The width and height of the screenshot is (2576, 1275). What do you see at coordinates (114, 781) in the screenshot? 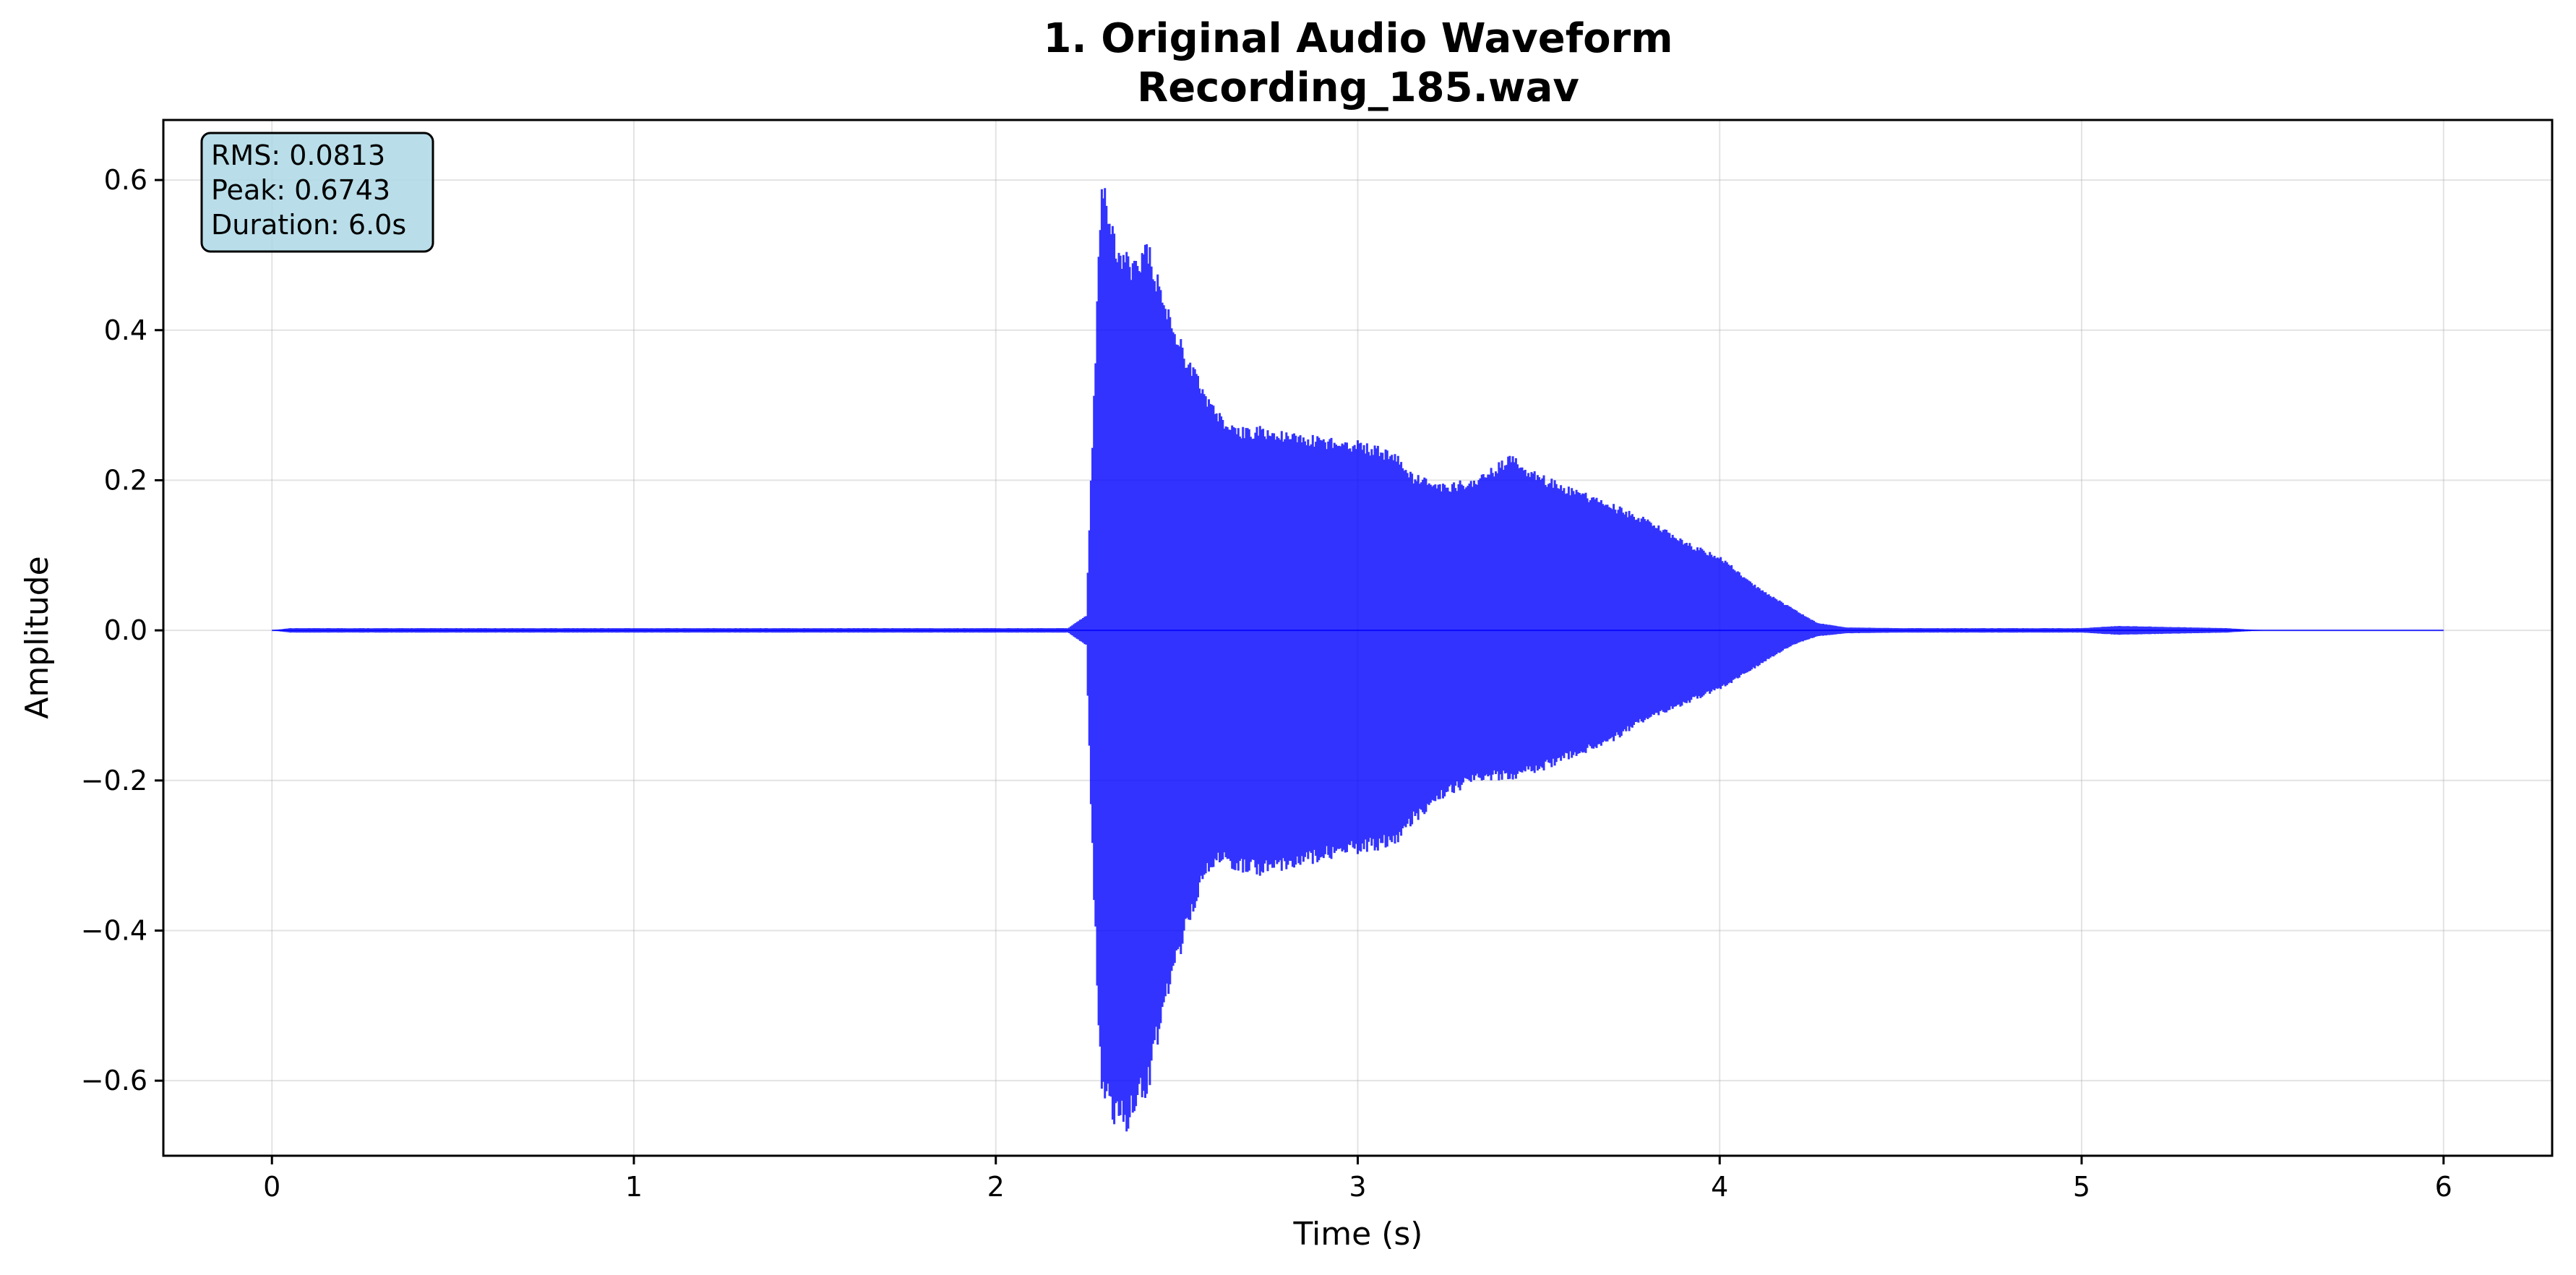
I see `y-tick-label: −0.2` at bounding box center [114, 781].